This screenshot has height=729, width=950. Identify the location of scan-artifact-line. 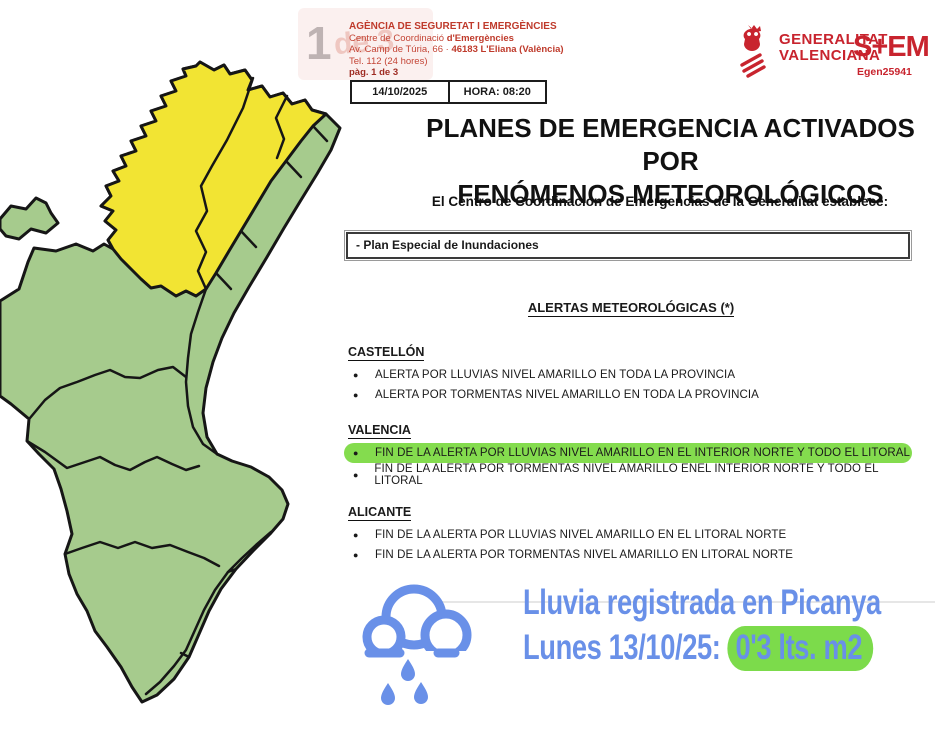
(681, 602).